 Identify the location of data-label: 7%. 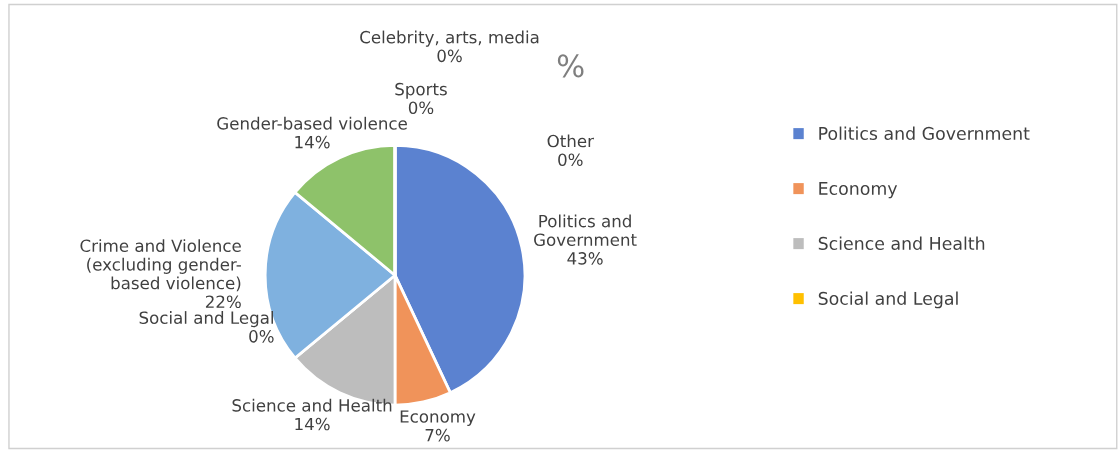
(437, 435).